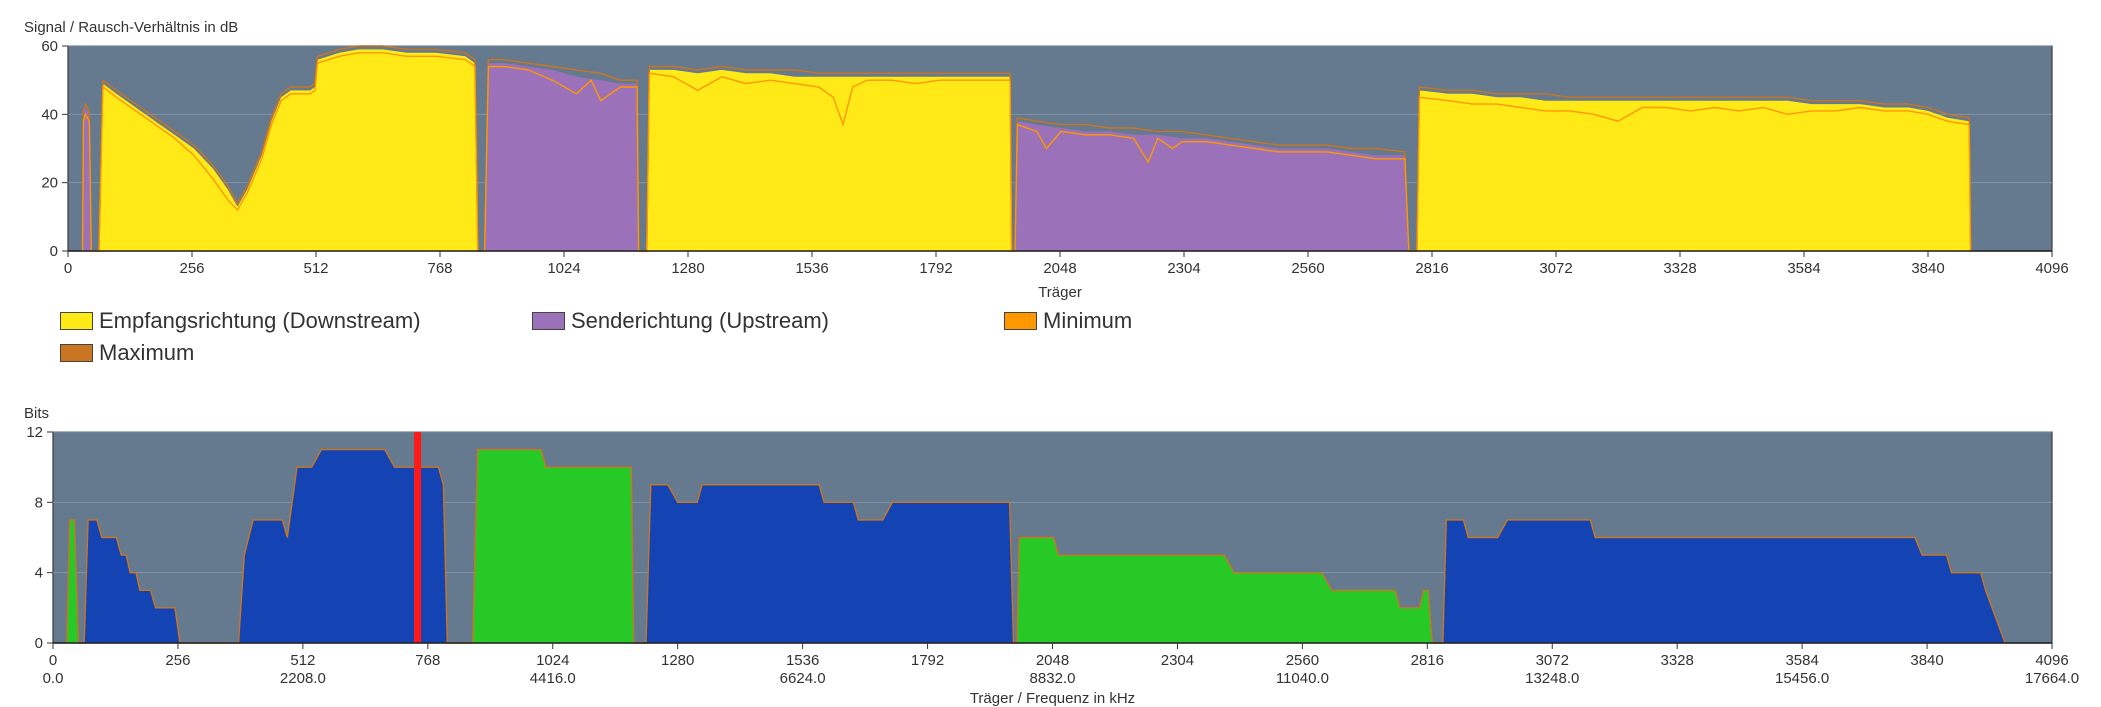  I want to click on bits-x-tick-label: 3328, so click(1677, 660).